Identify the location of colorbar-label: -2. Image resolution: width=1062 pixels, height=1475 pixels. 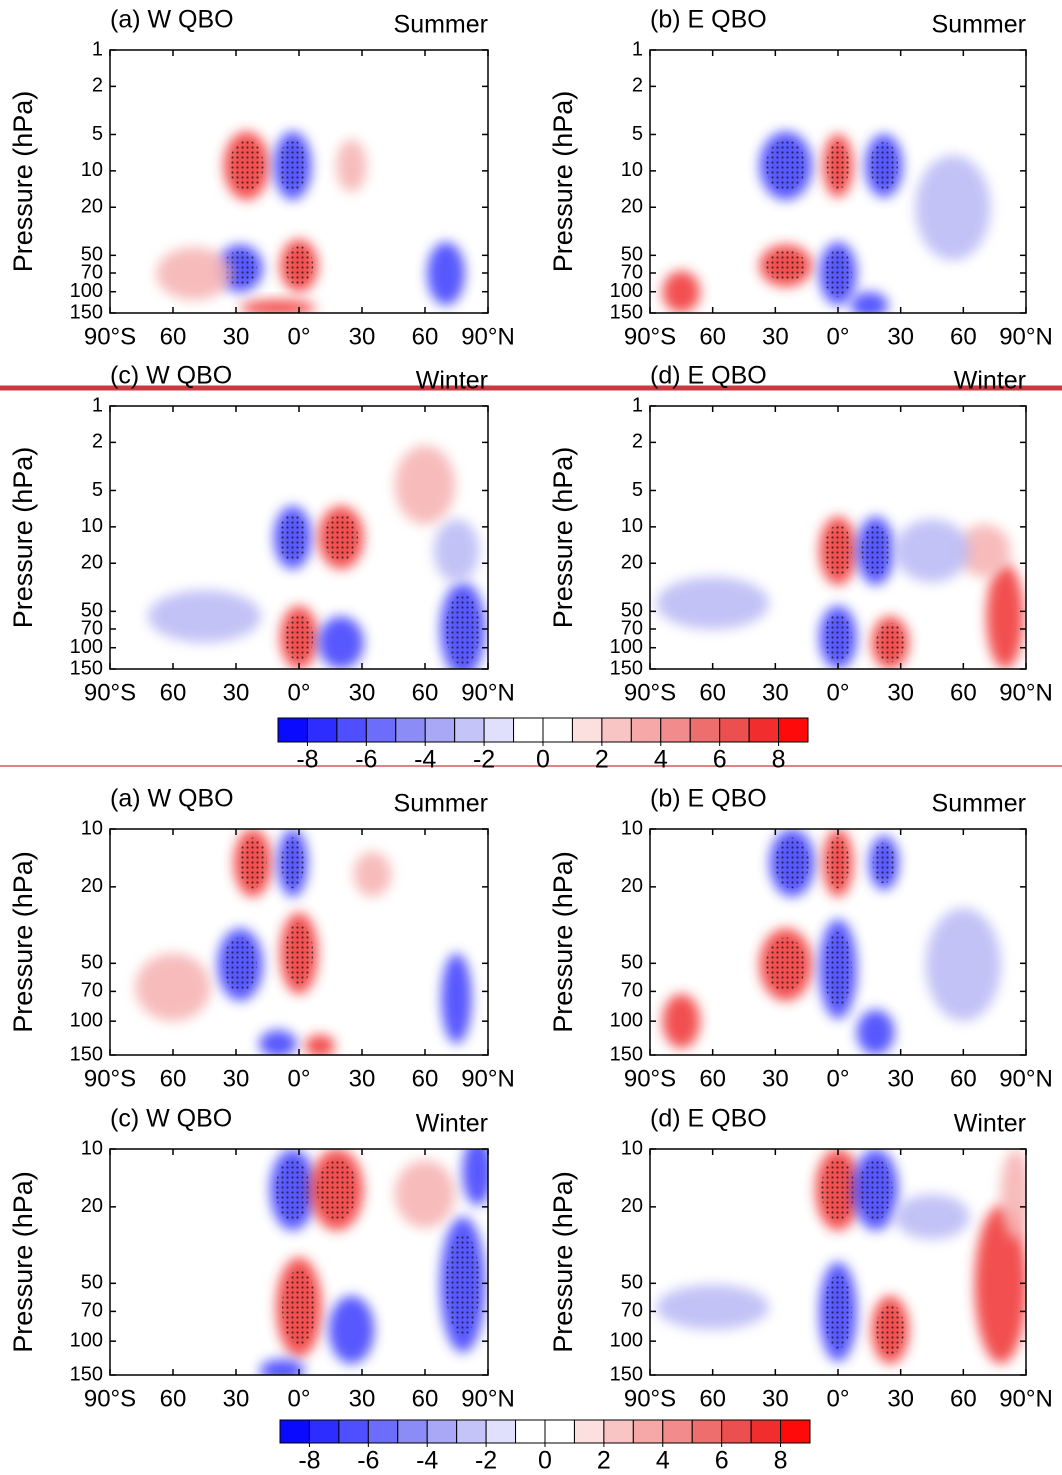
(486, 1461).